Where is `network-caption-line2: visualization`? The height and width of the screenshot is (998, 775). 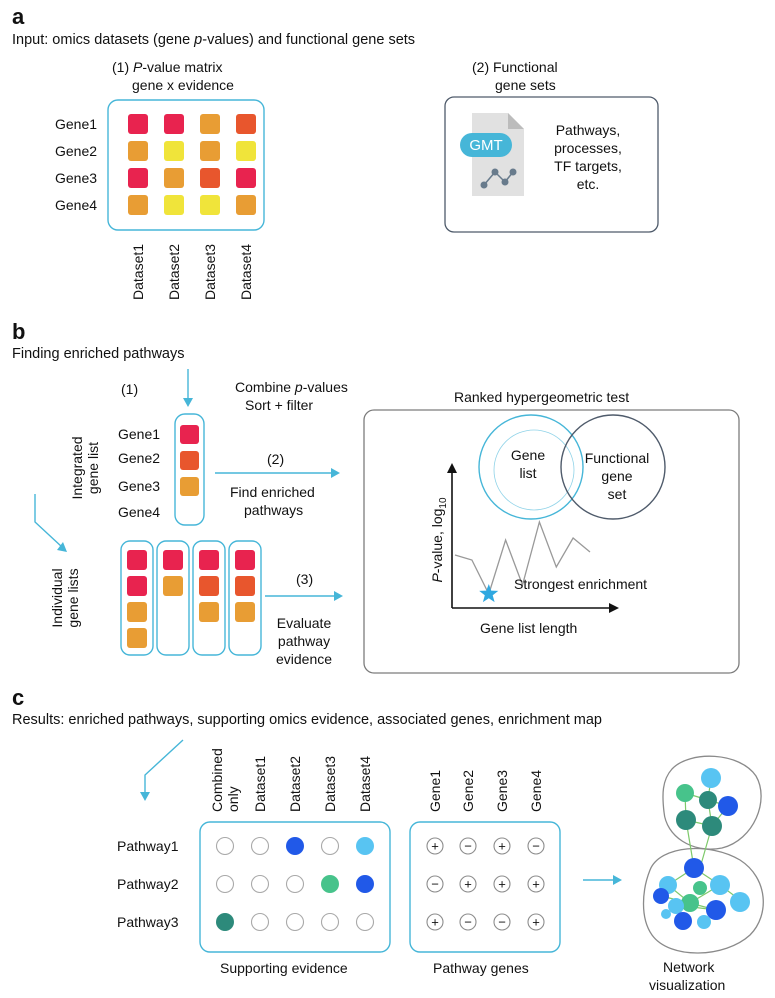 network-caption-line2: visualization is located at coordinates (687, 985).